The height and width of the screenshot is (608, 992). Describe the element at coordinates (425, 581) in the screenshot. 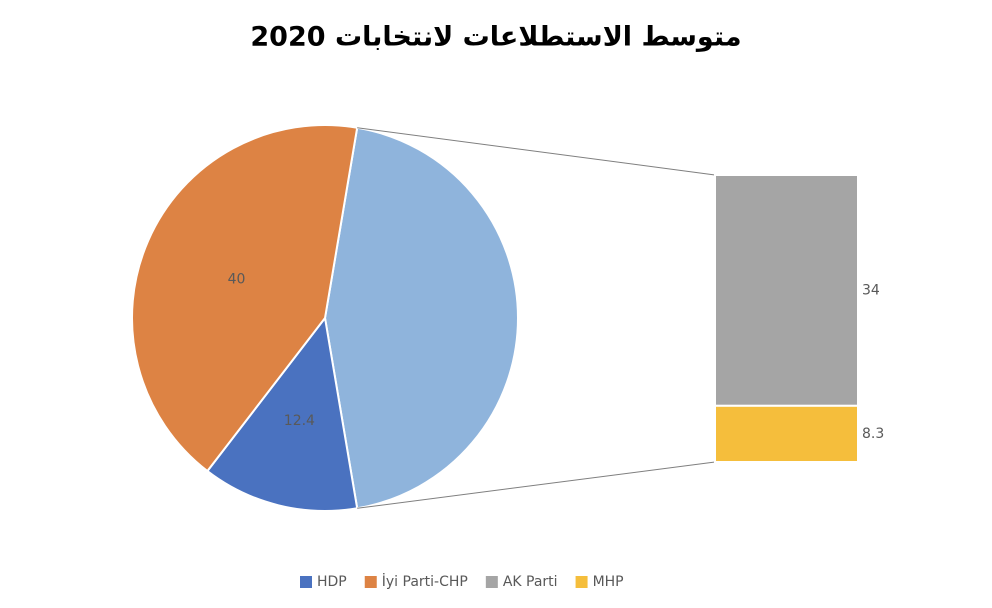

I see `legend-label: İyi Parti-CHP` at that location.